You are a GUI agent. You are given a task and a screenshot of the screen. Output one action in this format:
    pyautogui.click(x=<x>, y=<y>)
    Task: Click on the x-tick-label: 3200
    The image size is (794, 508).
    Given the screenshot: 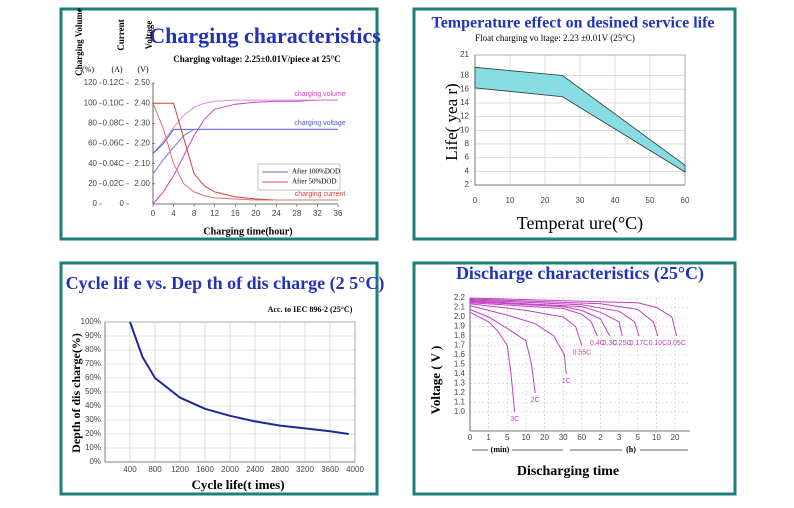 What is the action you would take?
    pyautogui.click(x=305, y=469)
    